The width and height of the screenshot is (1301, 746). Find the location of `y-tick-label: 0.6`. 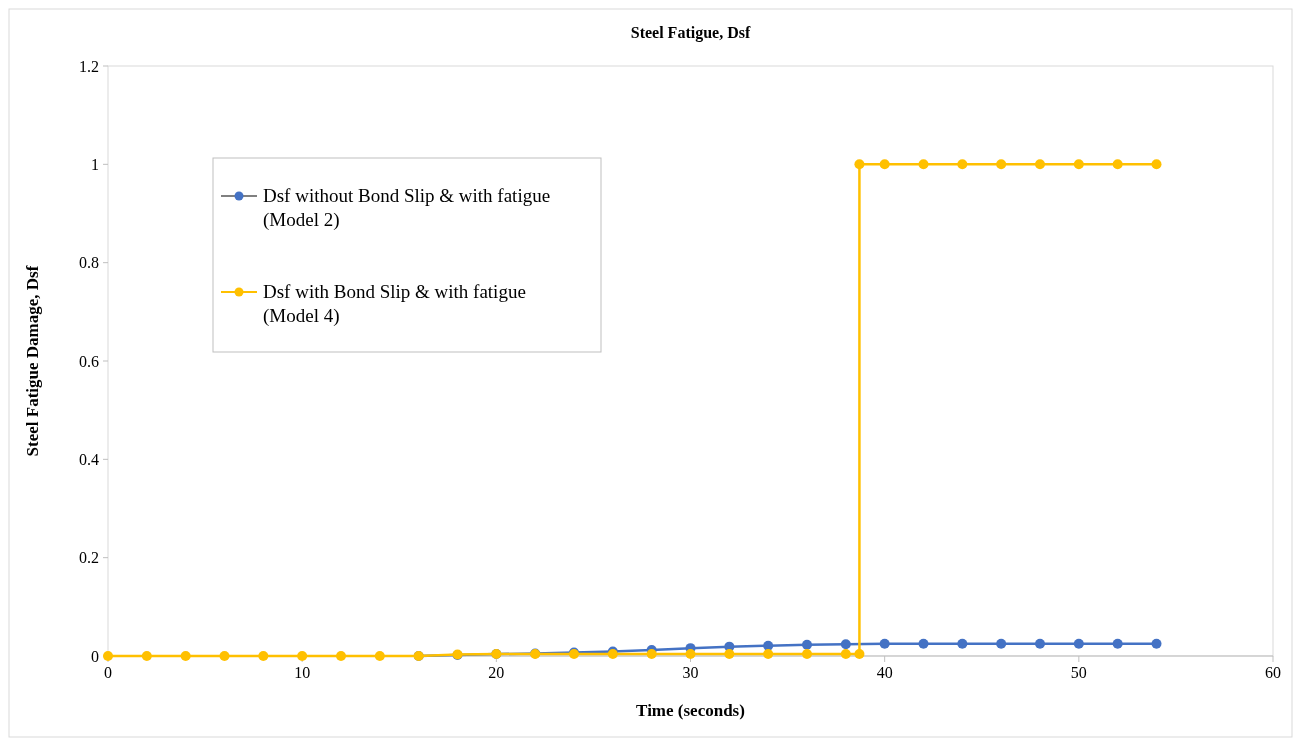

y-tick-label: 0.6 is located at coordinates (89, 361).